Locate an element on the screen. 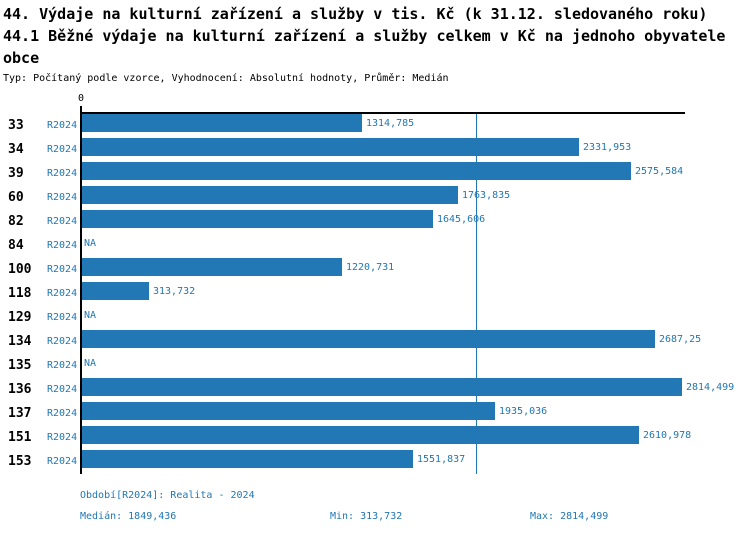  chart-row: 33 R2024 1314,785 is located at coordinates (375, 126).